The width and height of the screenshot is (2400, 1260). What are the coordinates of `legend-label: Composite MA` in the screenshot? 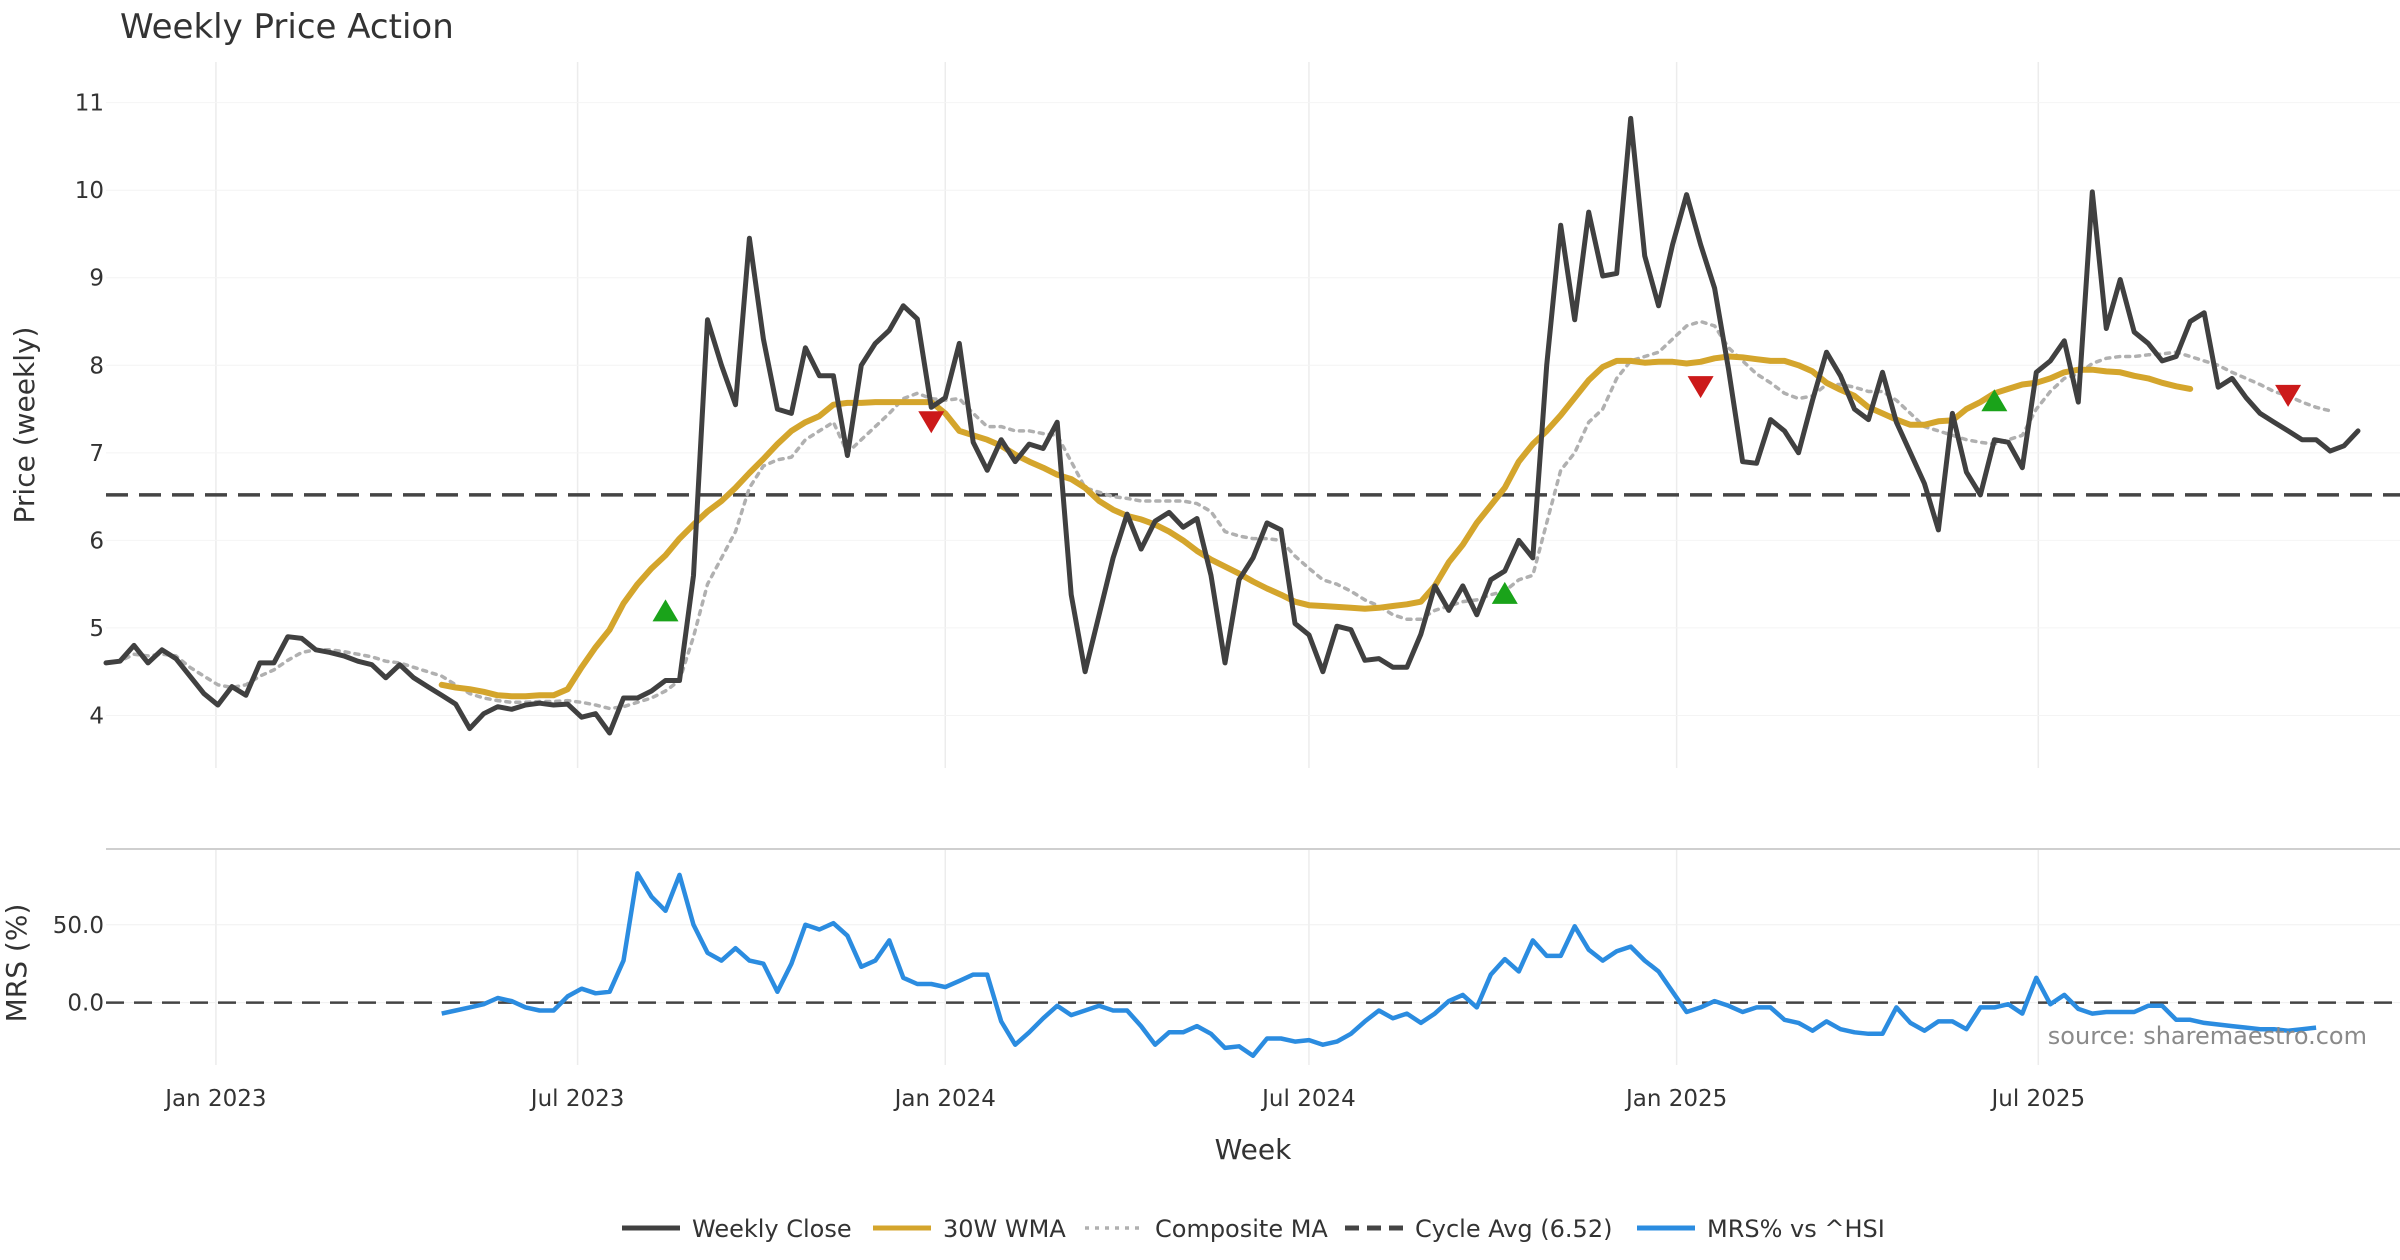 It's located at (1241, 1229).